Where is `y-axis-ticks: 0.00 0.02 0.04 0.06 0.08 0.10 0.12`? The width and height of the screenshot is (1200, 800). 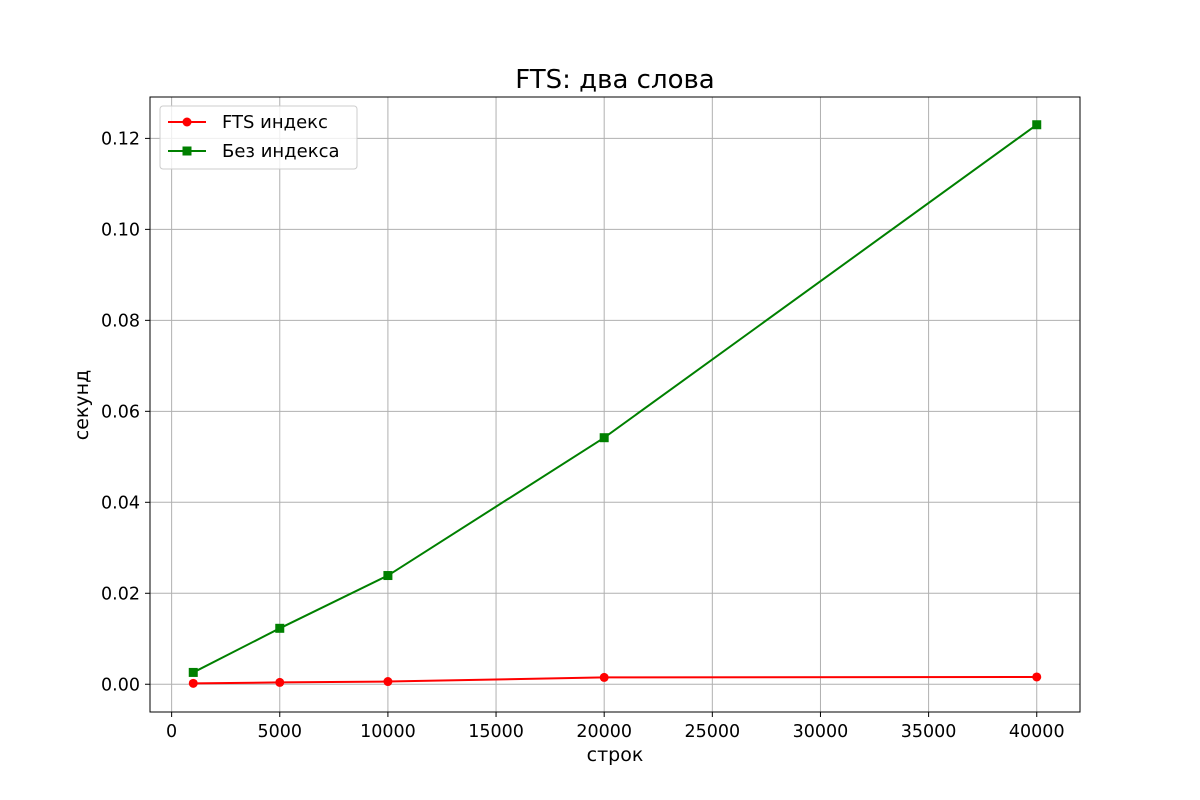 y-axis-ticks: 0.00 0.02 0.04 0.06 0.08 0.10 0.12 is located at coordinates (125, 412).